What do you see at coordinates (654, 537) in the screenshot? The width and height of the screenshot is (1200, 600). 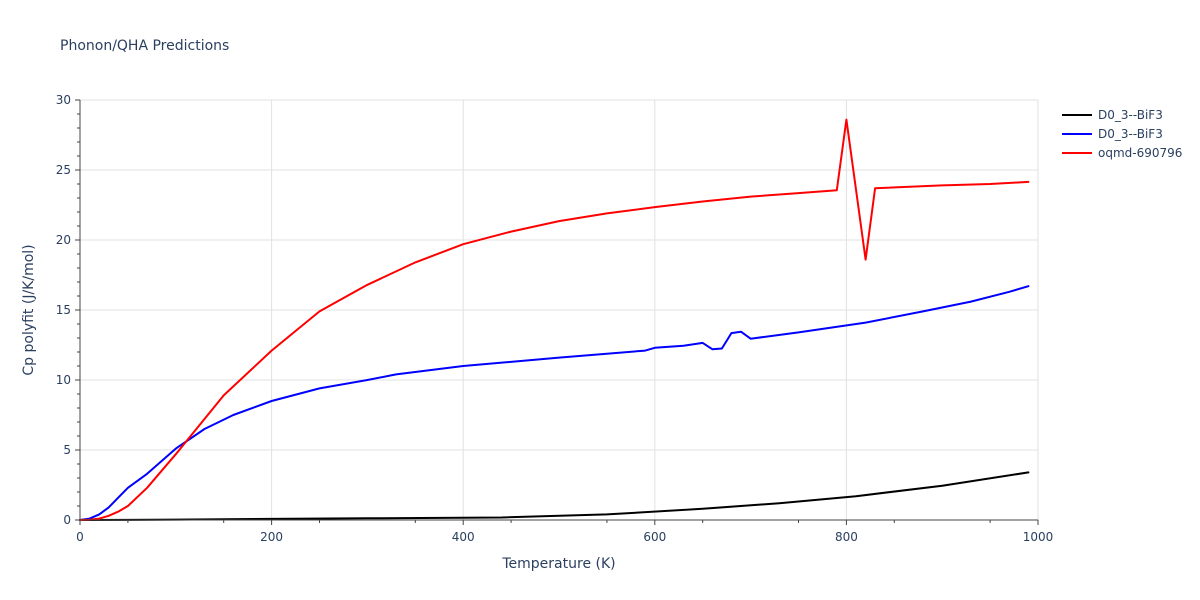 I see `x-tick-label: 600` at bounding box center [654, 537].